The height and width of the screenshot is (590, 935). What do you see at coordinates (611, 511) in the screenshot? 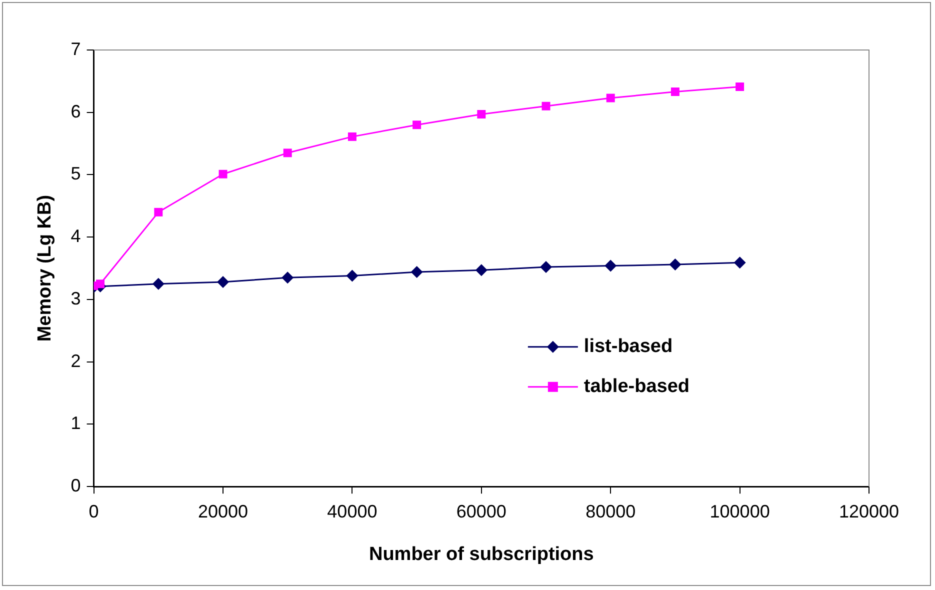
I see `x-tick-label: 80000` at bounding box center [611, 511].